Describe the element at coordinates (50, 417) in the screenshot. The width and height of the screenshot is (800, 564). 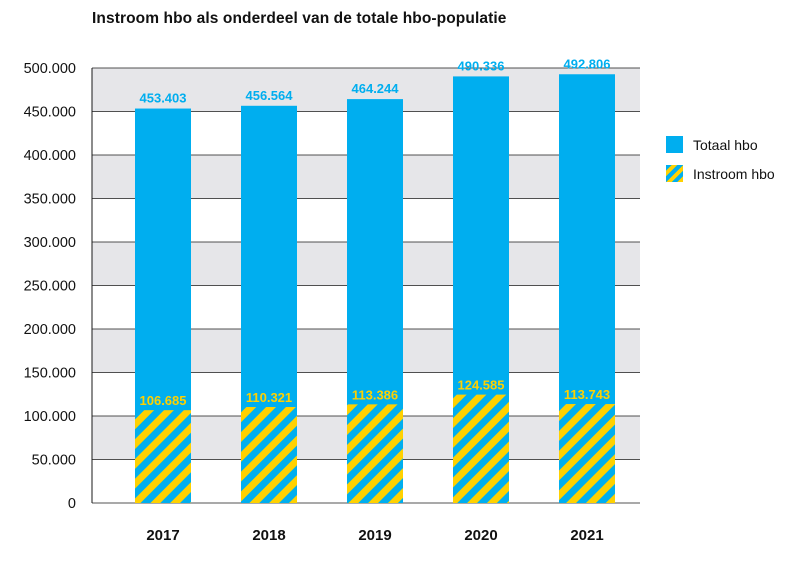
I see `y-tick-label: 100.000` at that location.